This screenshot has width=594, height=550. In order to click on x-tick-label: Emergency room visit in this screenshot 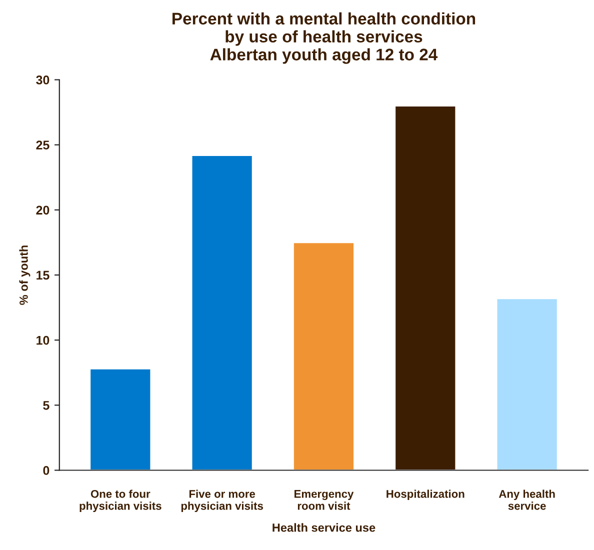, I will do `click(324, 500)`.